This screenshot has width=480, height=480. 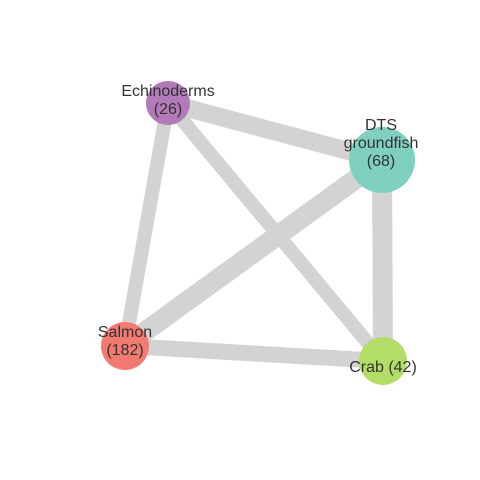 I want to click on node-label-line: Salmon, so click(x=125, y=332).